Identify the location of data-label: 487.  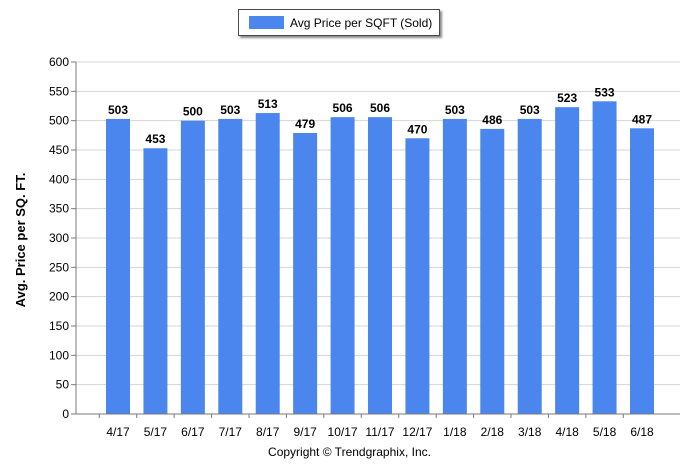
(642, 119).